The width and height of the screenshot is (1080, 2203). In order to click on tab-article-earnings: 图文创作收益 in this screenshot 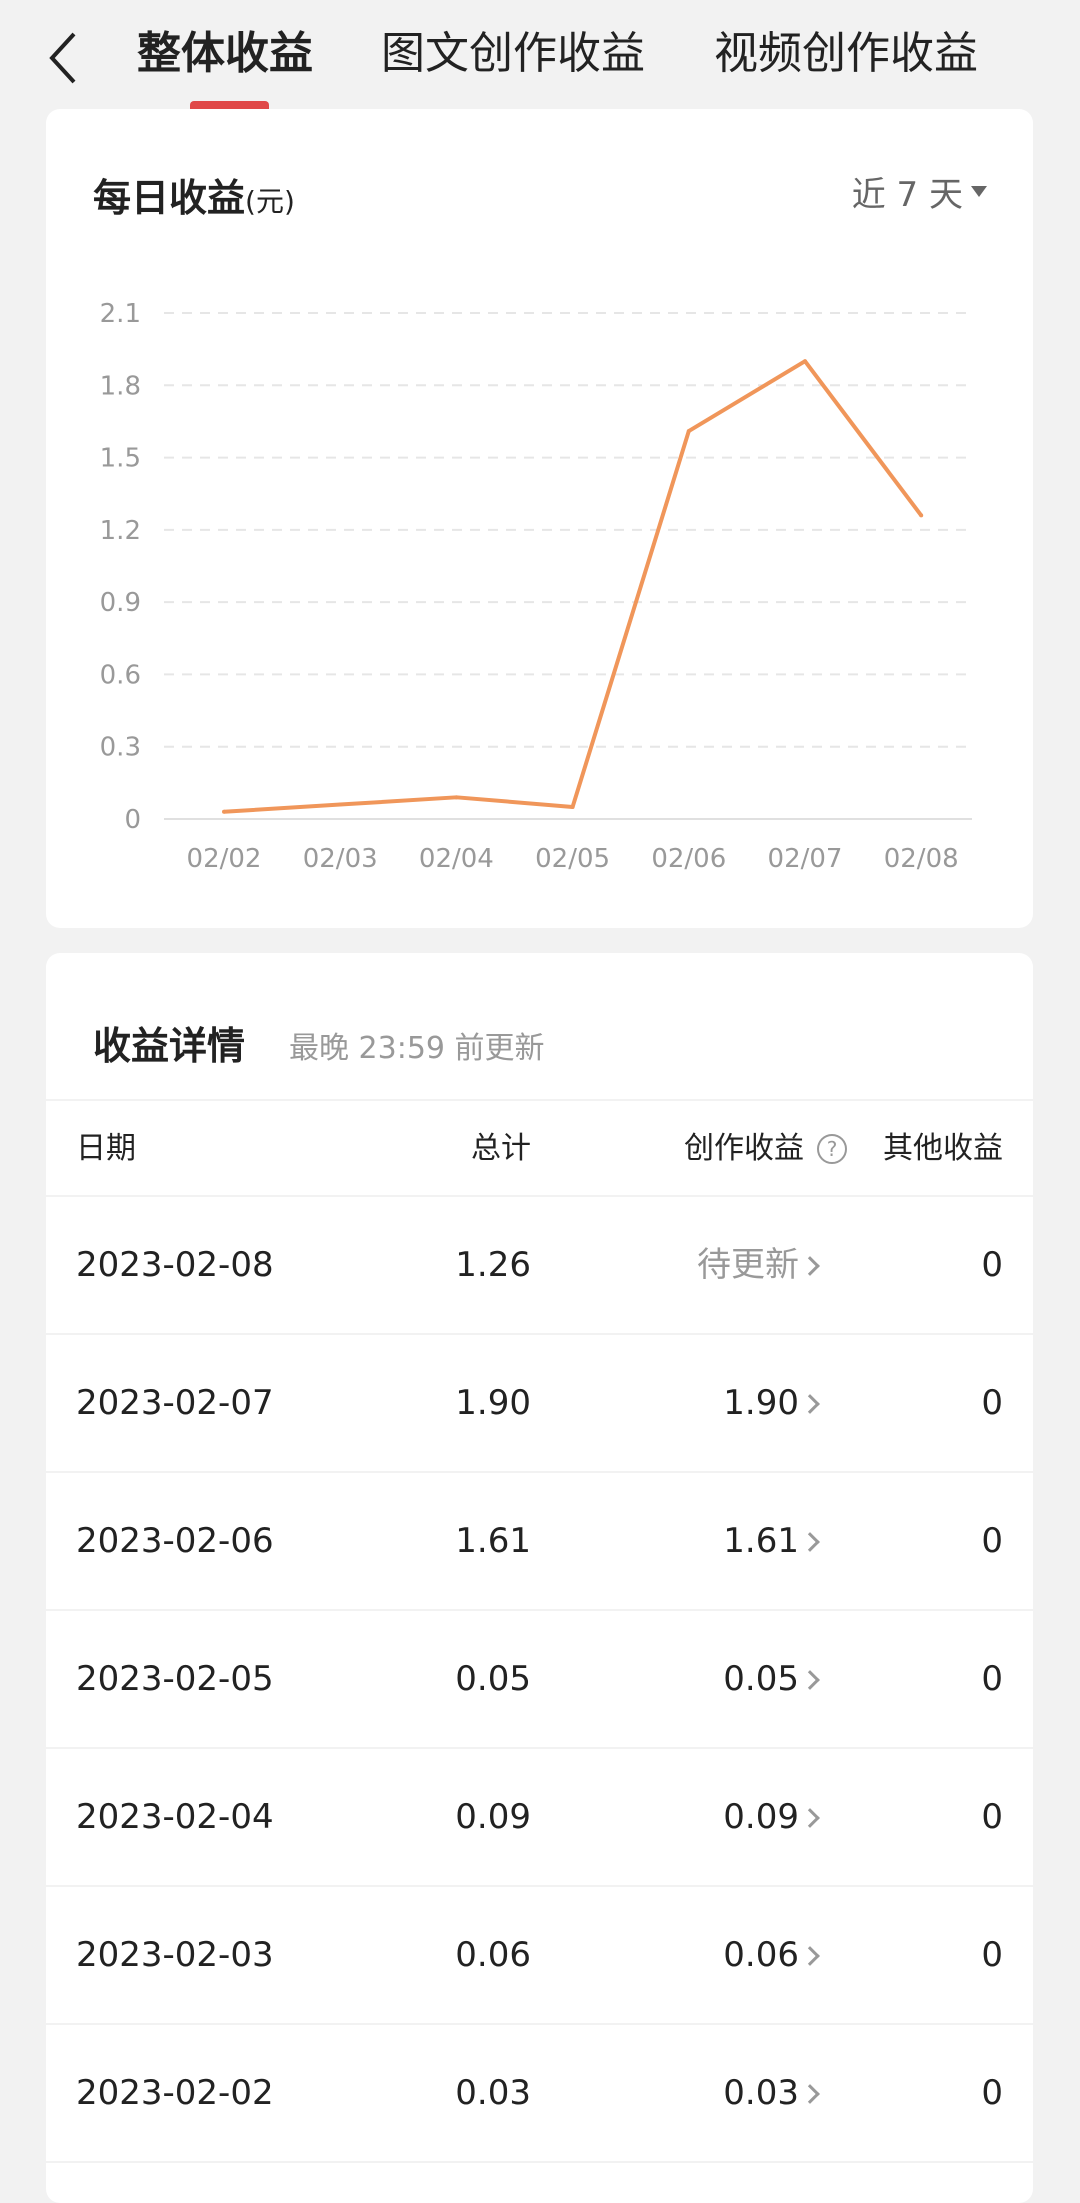, I will do `click(513, 53)`.